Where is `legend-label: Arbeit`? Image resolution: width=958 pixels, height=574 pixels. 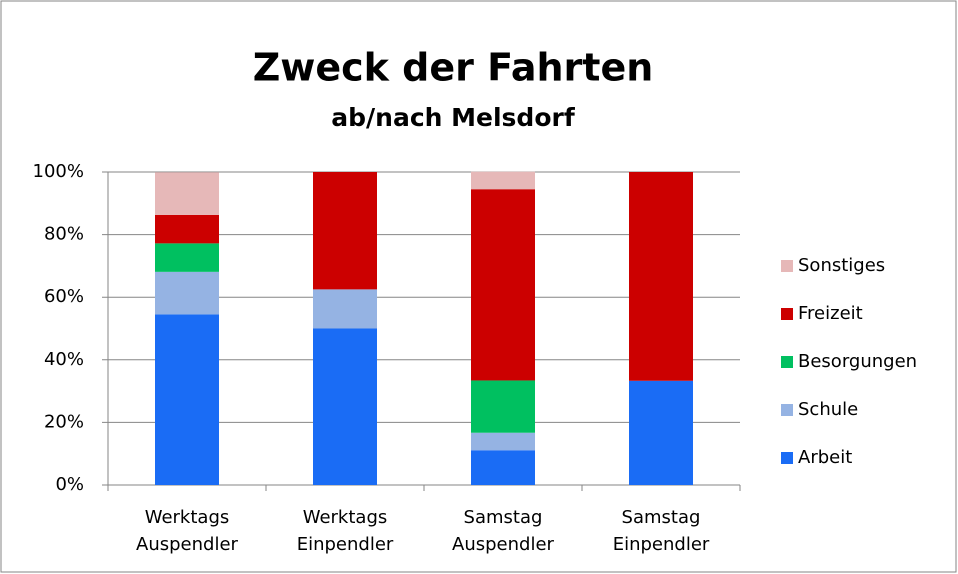 legend-label: Arbeit is located at coordinates (825, 457).